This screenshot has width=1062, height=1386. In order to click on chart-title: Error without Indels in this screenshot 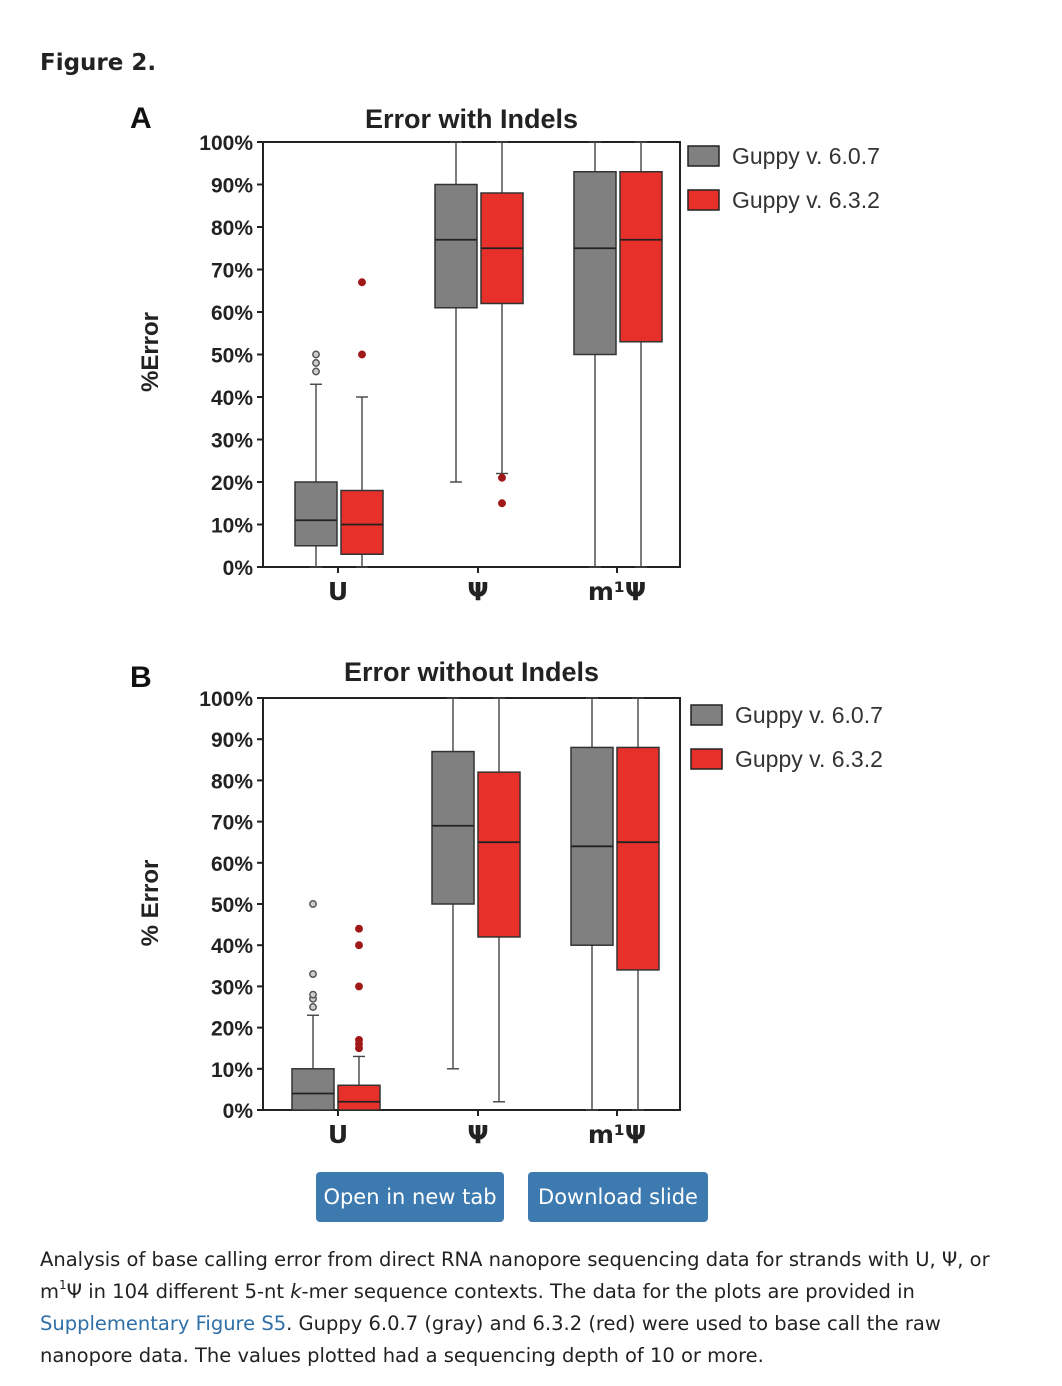, I will do `click(471, 672)`.